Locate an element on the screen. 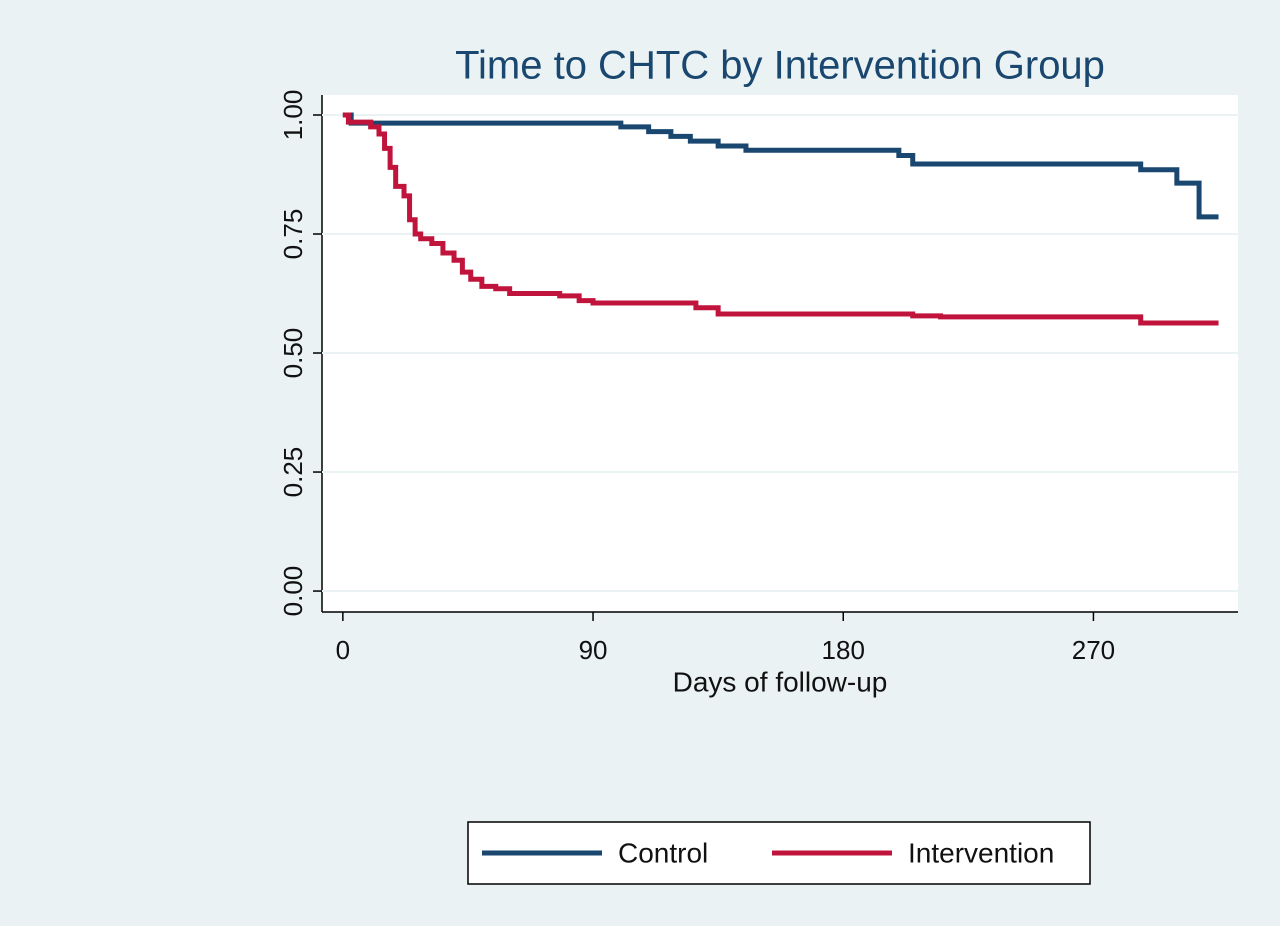 The height and width of the screenshot is (931, 1280). y-tick-label: 0.50 is located at coordinates (293, 353).